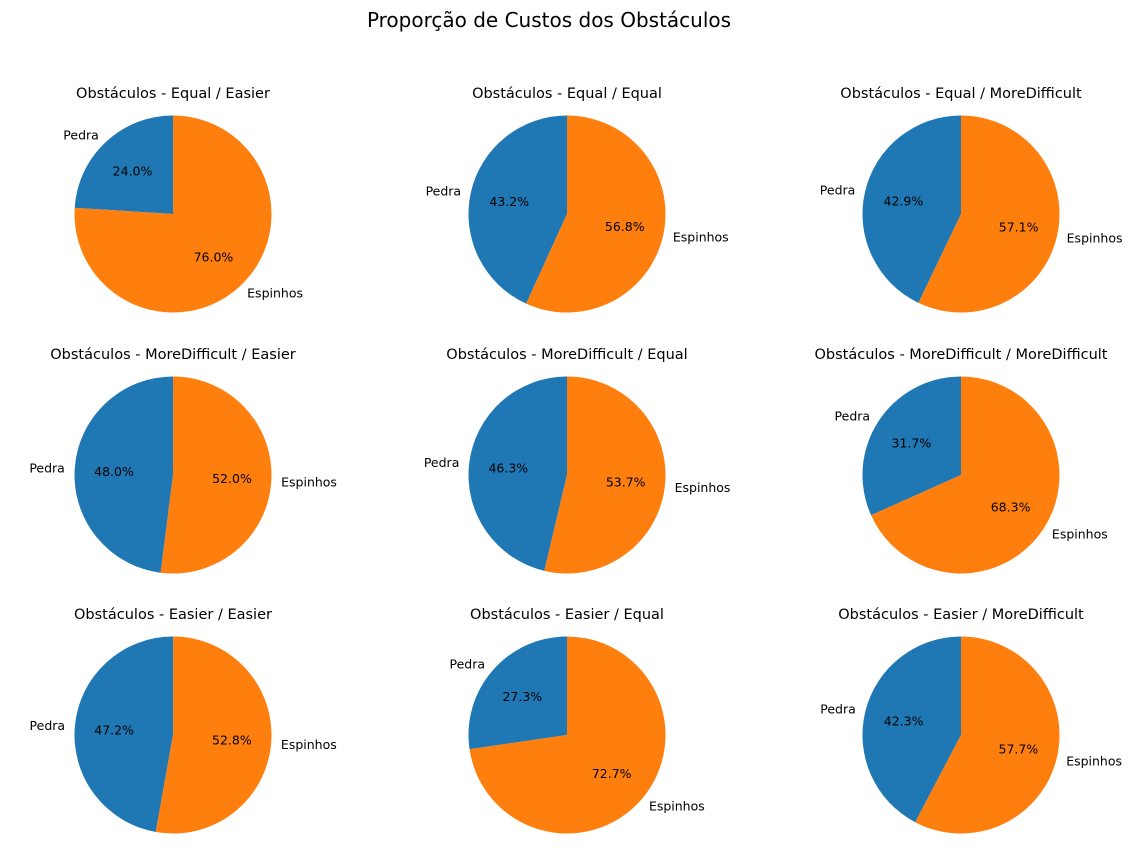 The width and height of the screenshot is (1136, 854). What do you see at coordinates (173, 615) in the screenshot?
I see `pie-title: Obstáculos - Easier / Easier` at bounding box center [173, 615].